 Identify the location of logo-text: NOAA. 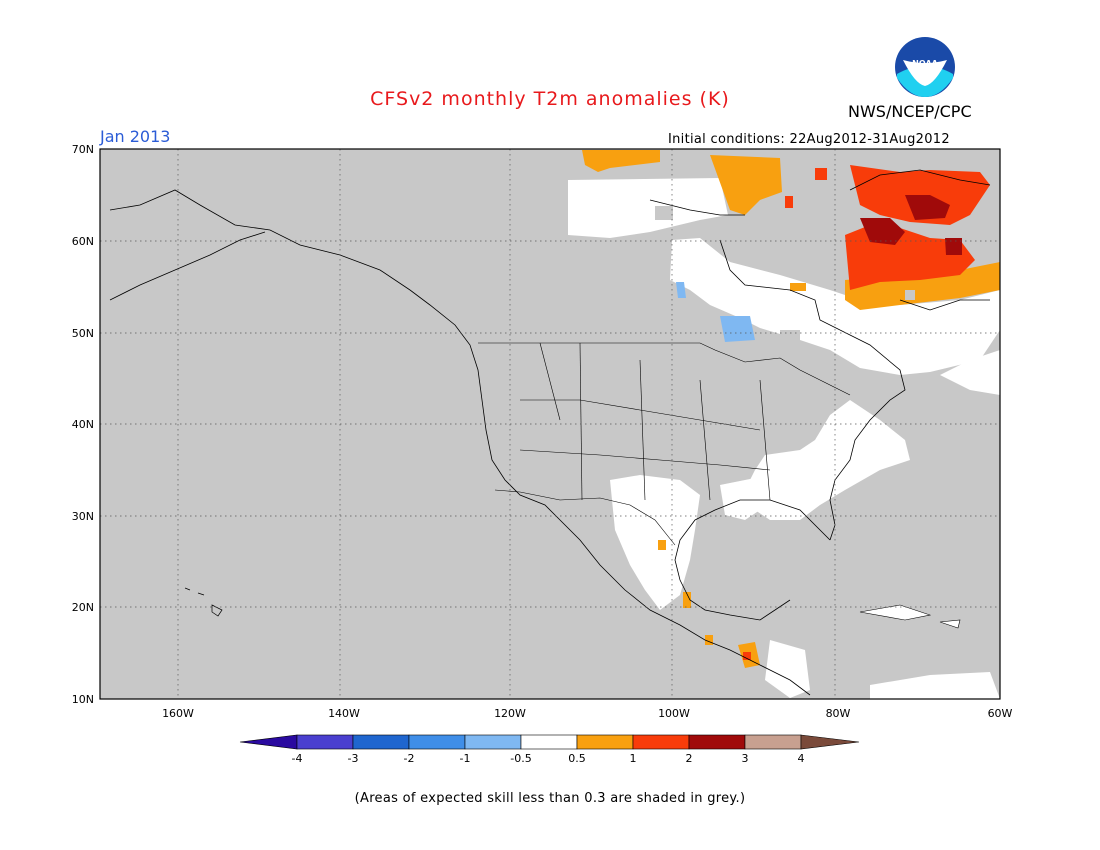
(925, 63).